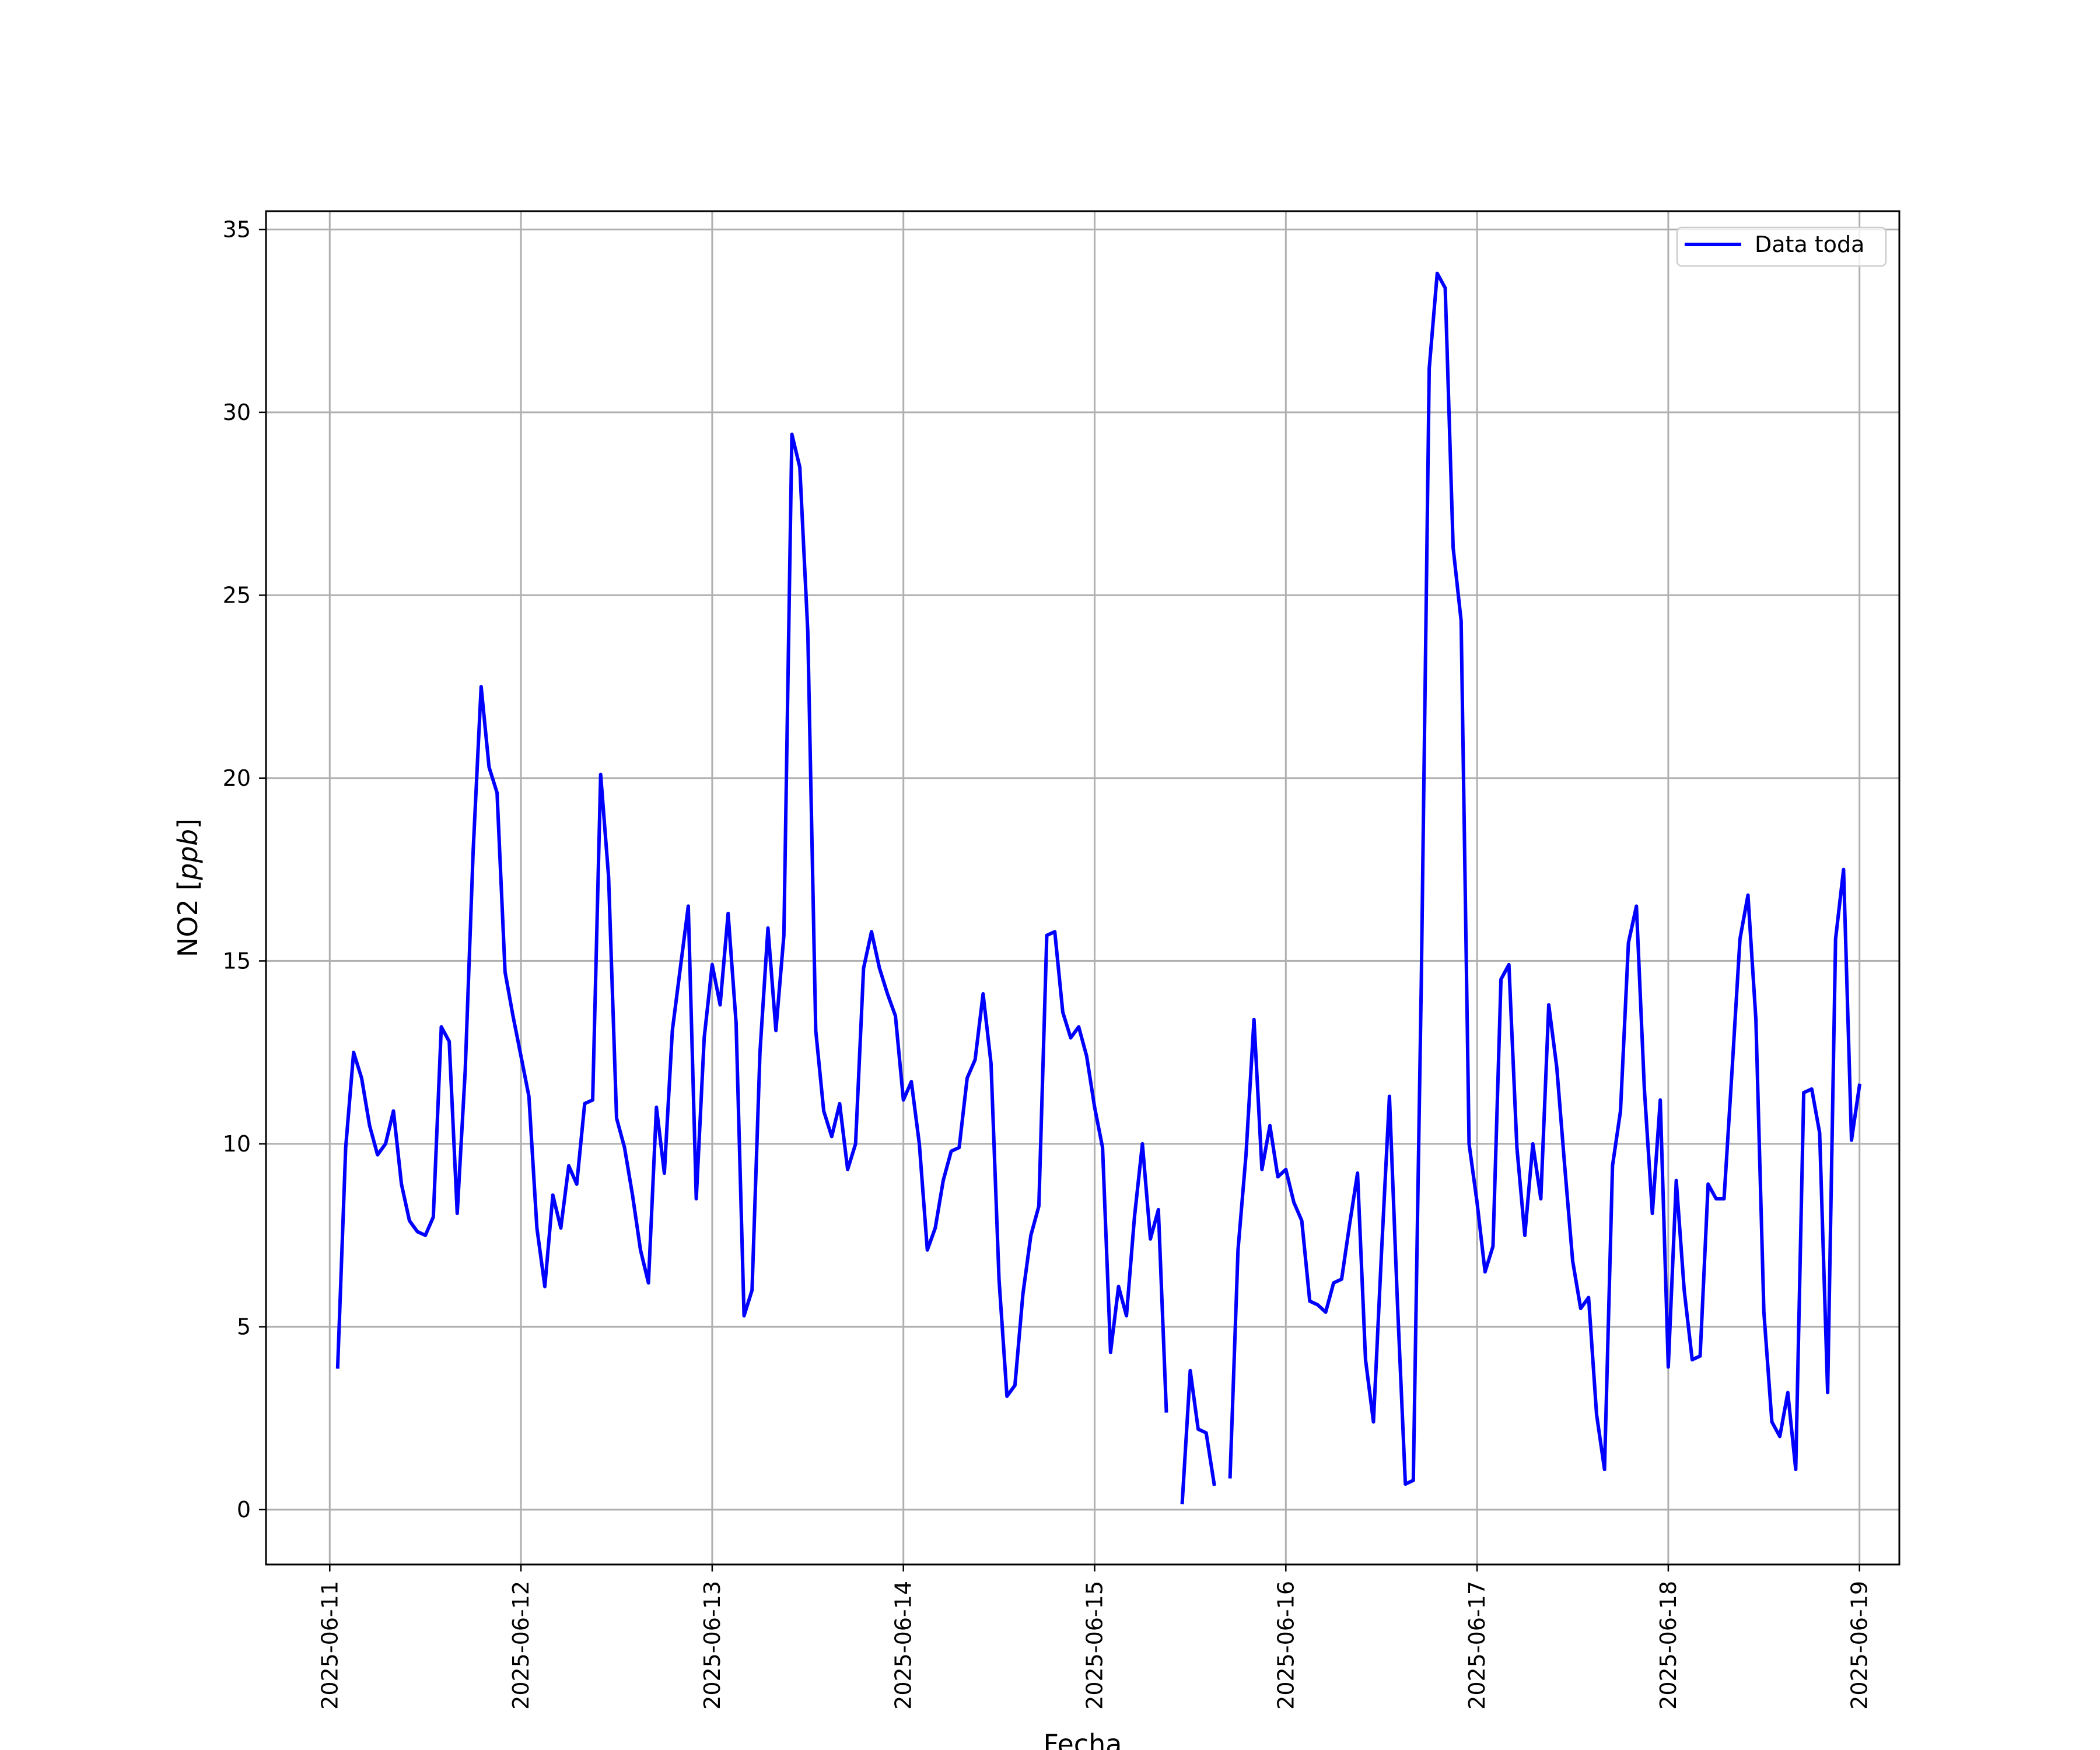  Describe the element at coordinates (188, 918) in the screenshot. I see `y-axis-label-text: NO2 [` at that location.